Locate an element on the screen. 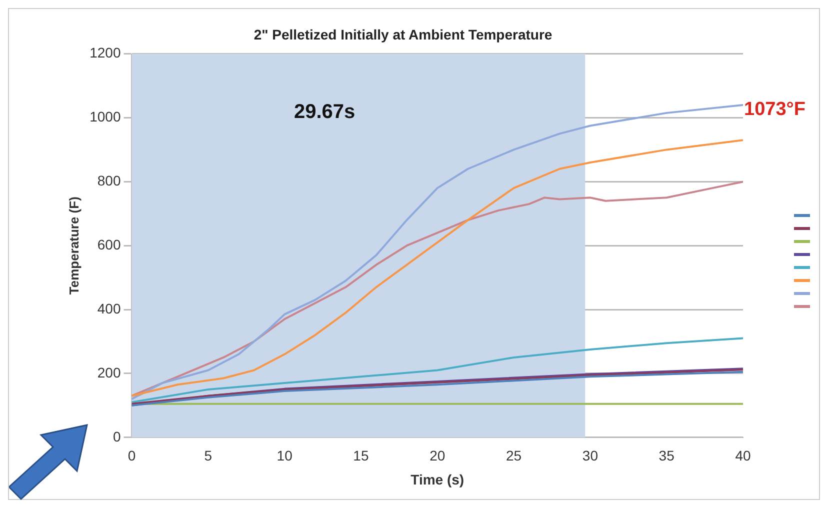  chart-title: 2" Pelletized Initially at Ambient Temperature is located at coordinates (403, 34).